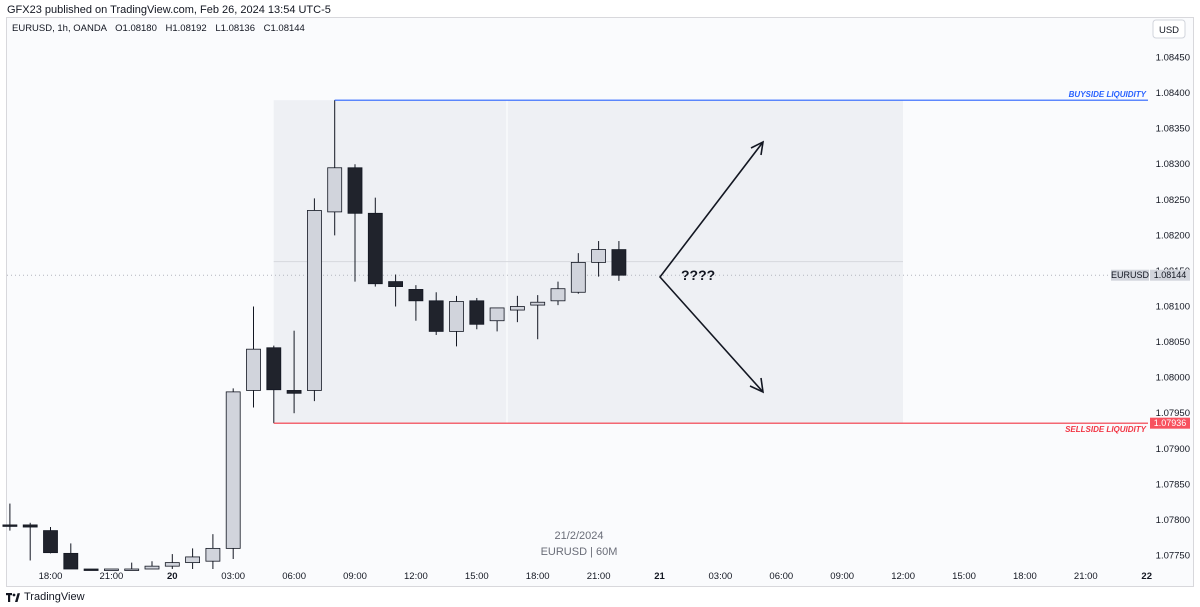 This screenshot has width=1200, height=607. What do you see at coordinates (1108, 94) in the screenshot?
I see `buyside-liquidity-label: BUYSIDE LIQUIDITY` at bounding box center [1108, 94].